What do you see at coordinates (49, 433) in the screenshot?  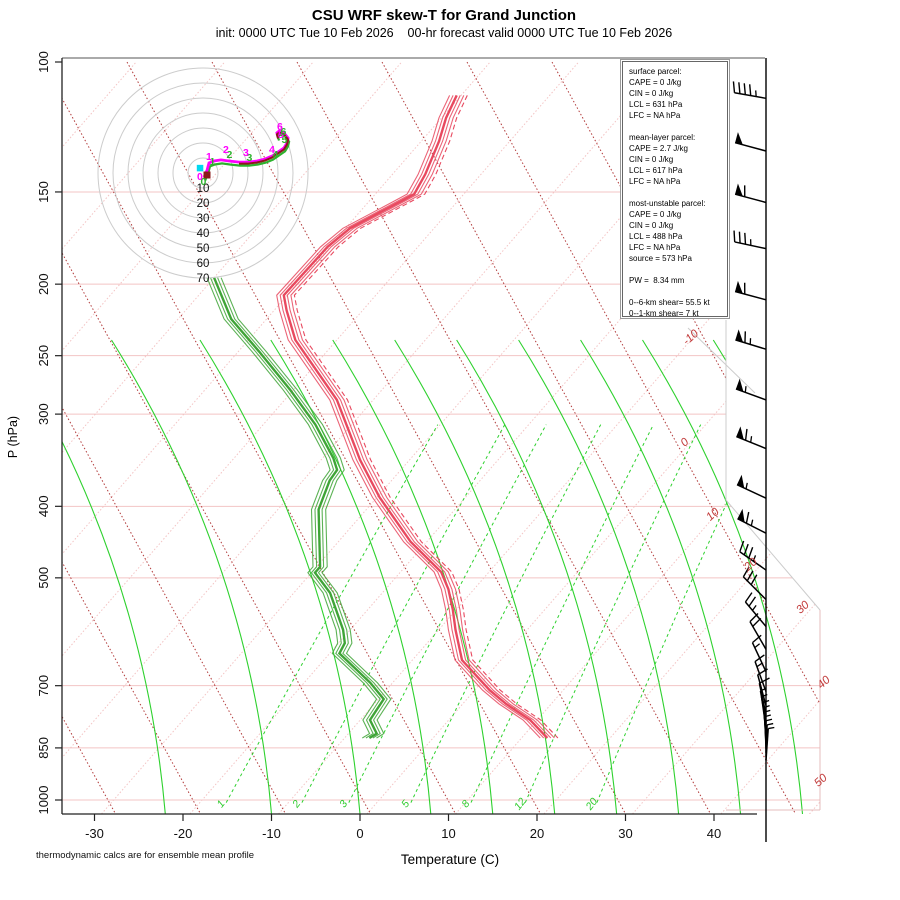 I see `y-axis: 100 150 200 250 300 400 500 700 850 1000` at bounding box center [49, 433].